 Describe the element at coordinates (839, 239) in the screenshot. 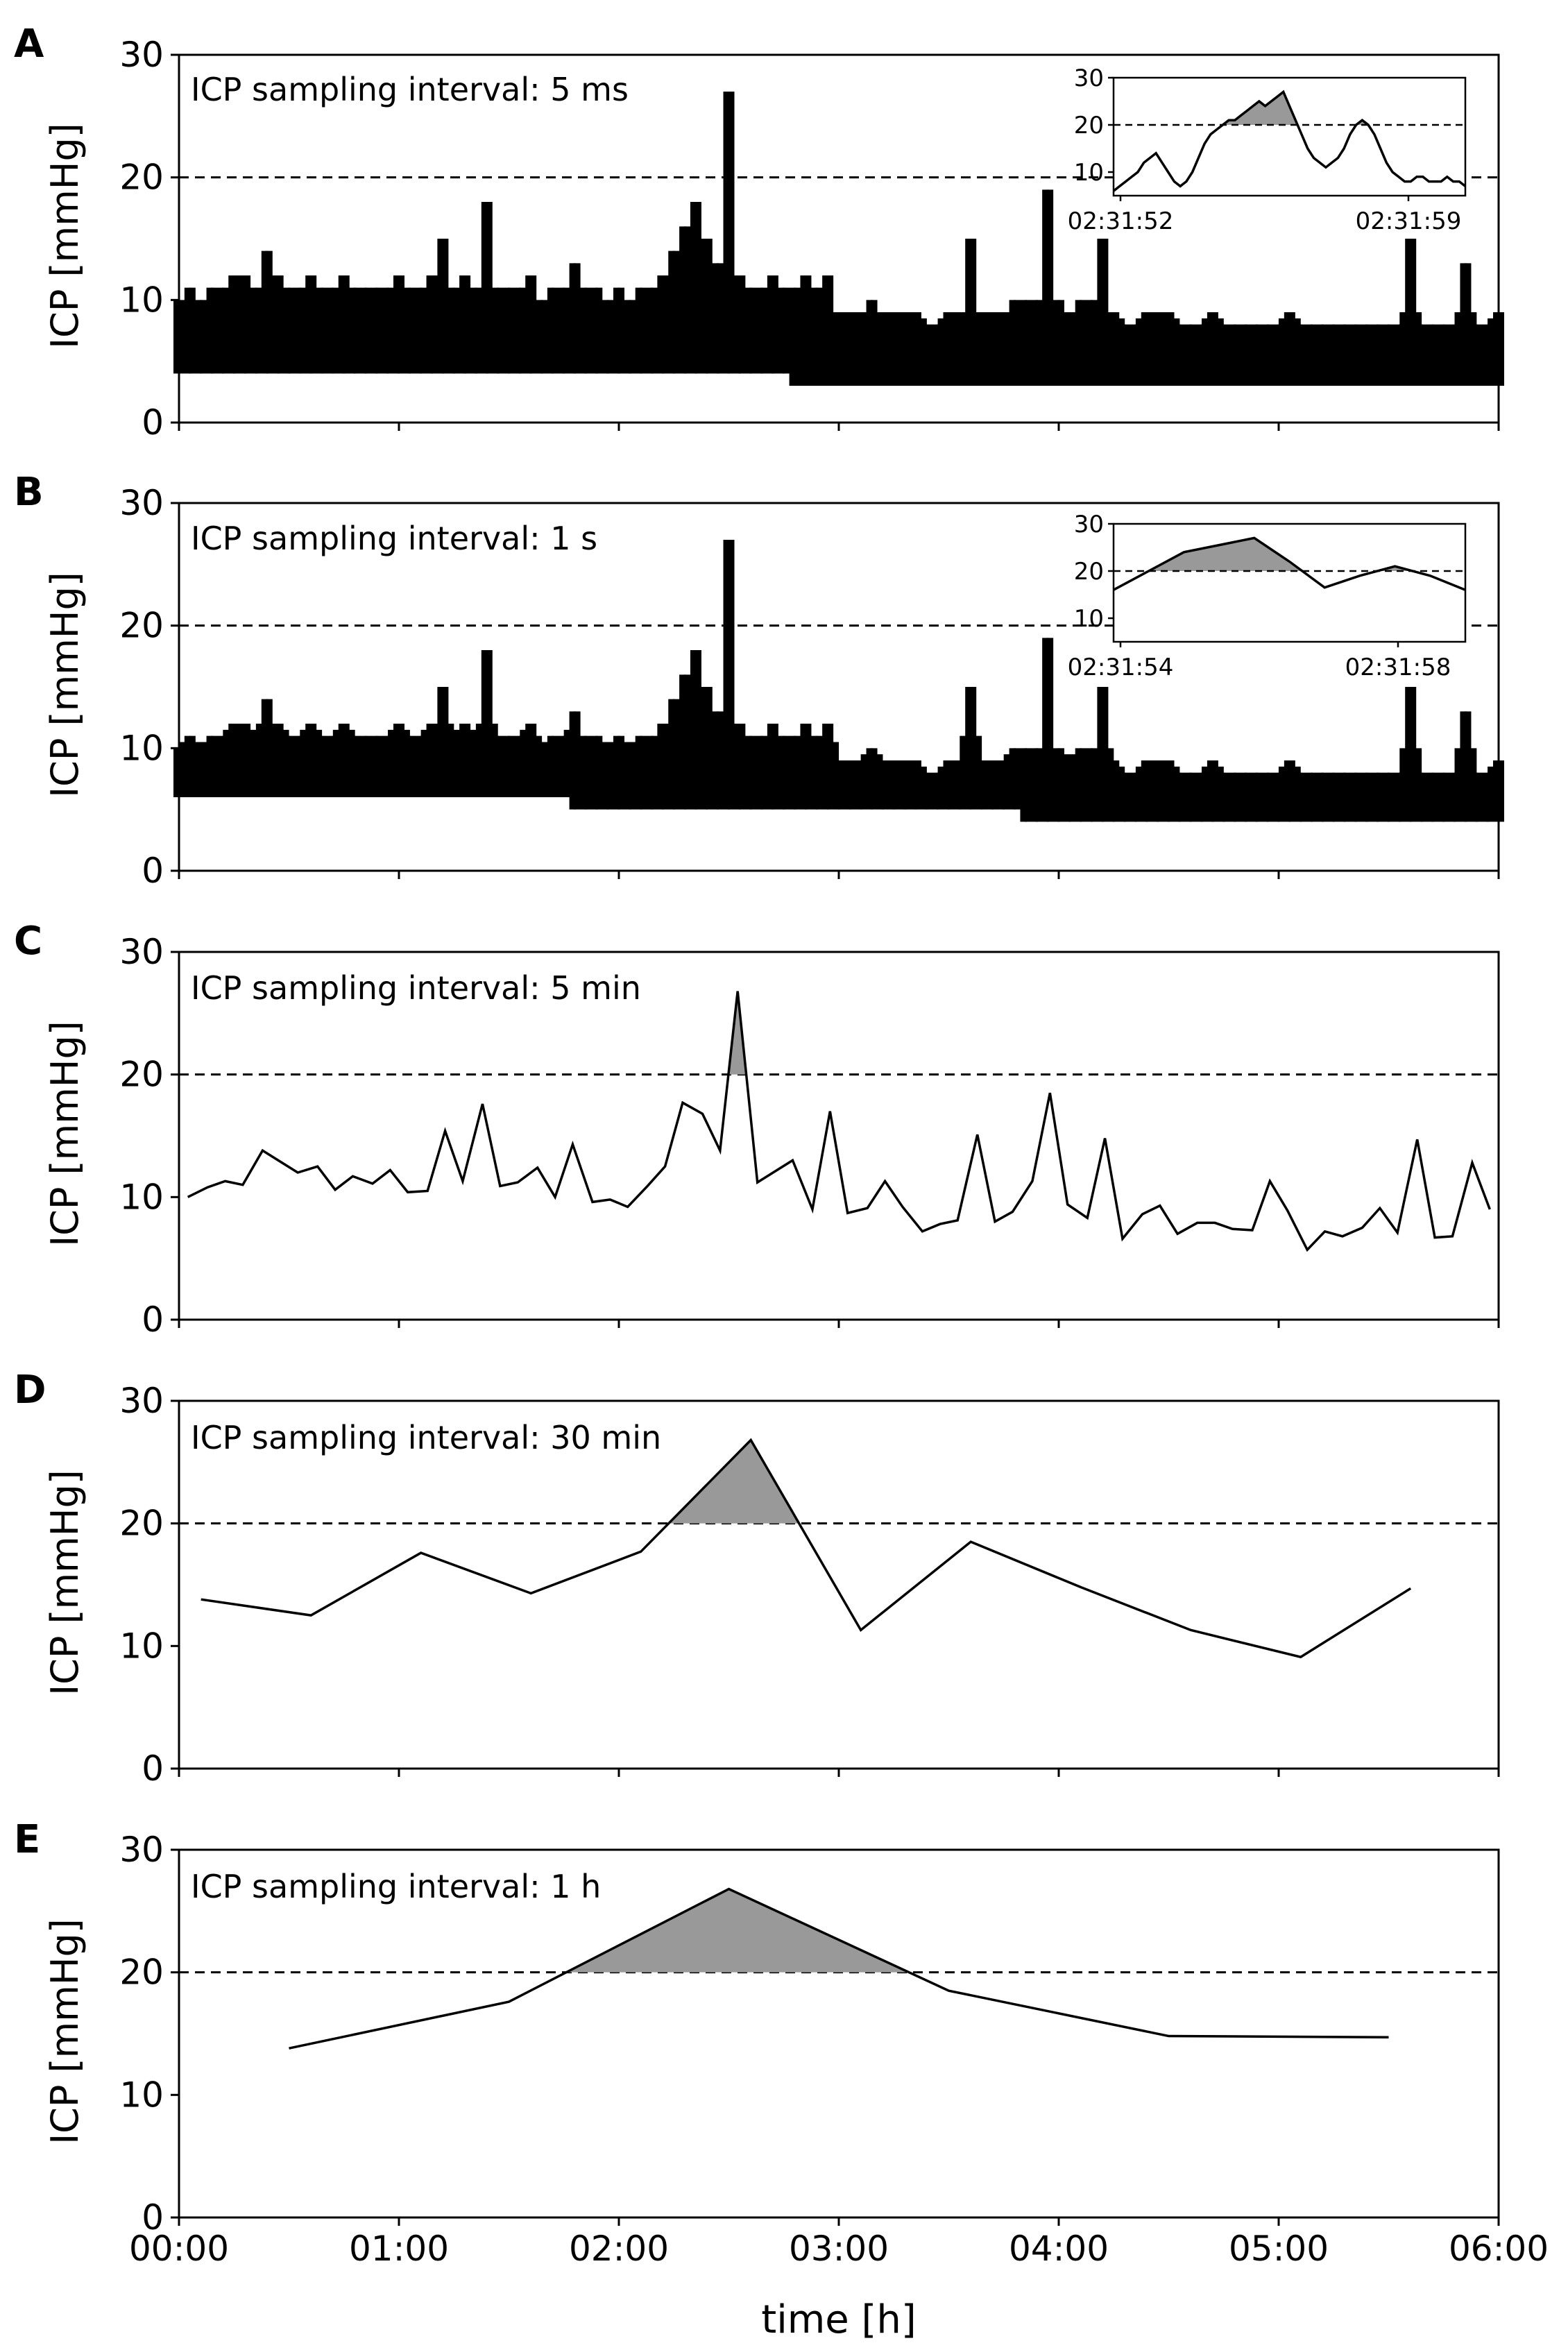

I see `panel-a-icp-trace-spikes` at that location.